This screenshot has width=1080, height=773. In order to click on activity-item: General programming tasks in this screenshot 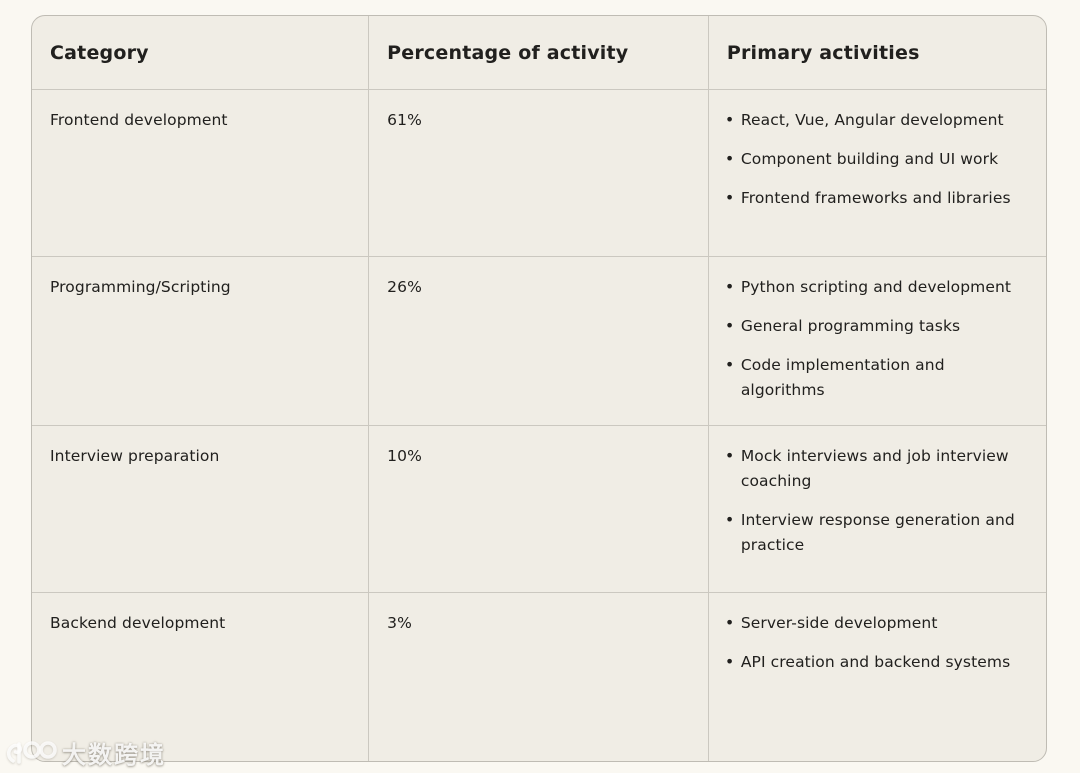, I will do `click(873, 326)`.